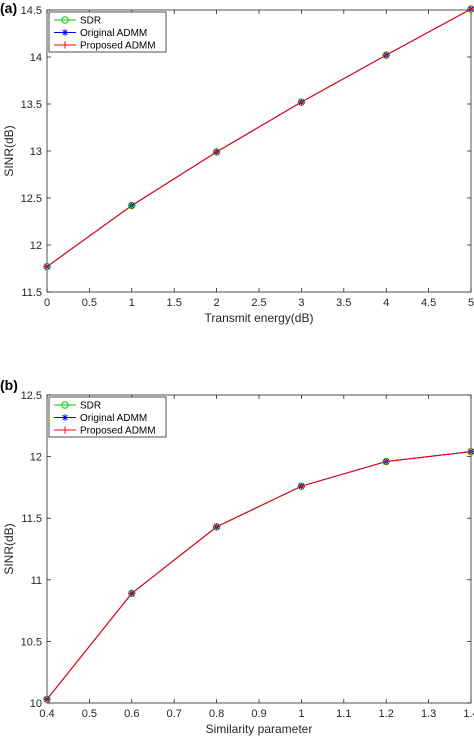 This screenshot has height=739, width=474. Describe the element at coordinates (386, 714) in the screenshot. I see `x-tick-label: 1.2` at that location.